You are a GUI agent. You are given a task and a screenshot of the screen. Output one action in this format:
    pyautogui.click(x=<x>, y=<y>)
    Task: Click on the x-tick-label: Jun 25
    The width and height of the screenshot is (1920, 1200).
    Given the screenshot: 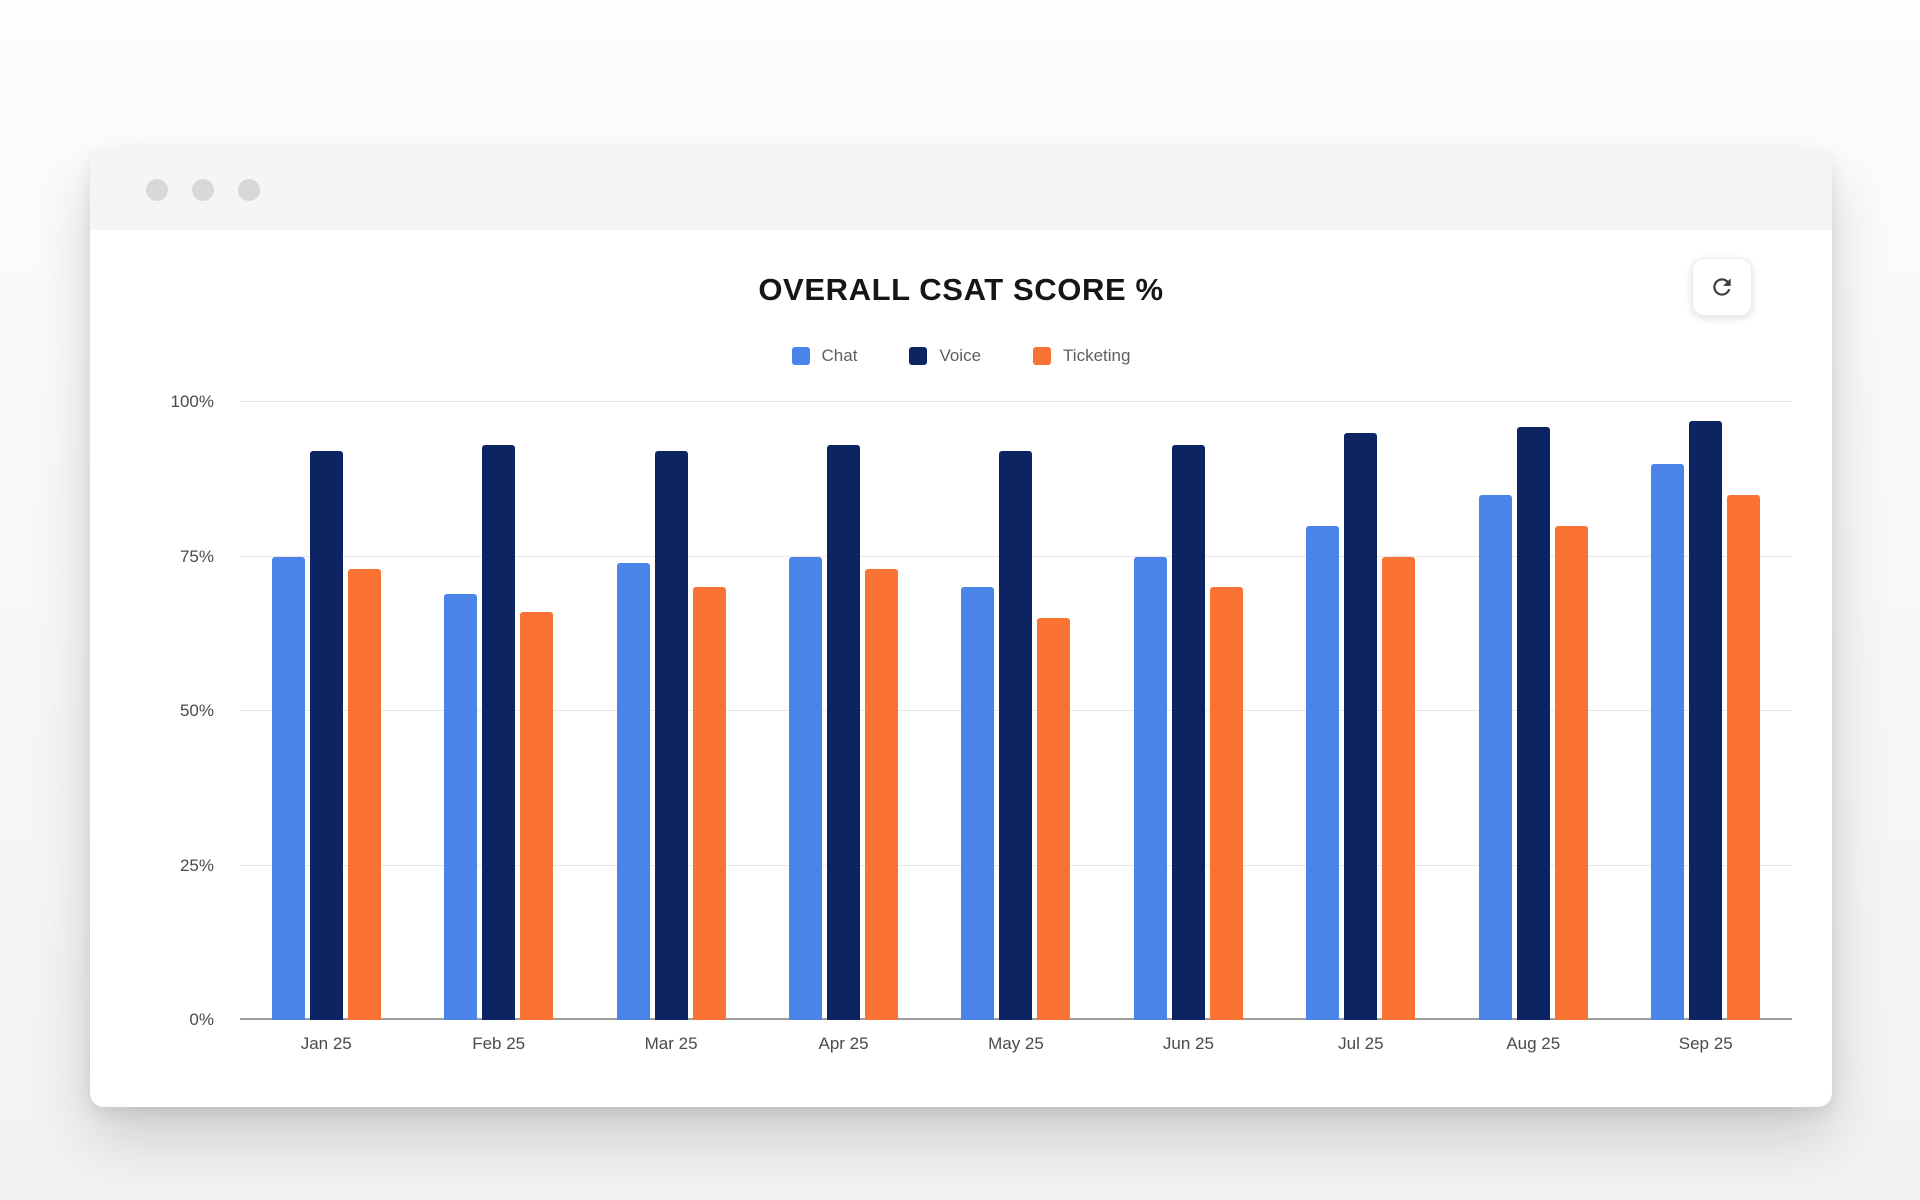 What is the action you would take?
    pyautogui.click(x=1188, y=1043)
    